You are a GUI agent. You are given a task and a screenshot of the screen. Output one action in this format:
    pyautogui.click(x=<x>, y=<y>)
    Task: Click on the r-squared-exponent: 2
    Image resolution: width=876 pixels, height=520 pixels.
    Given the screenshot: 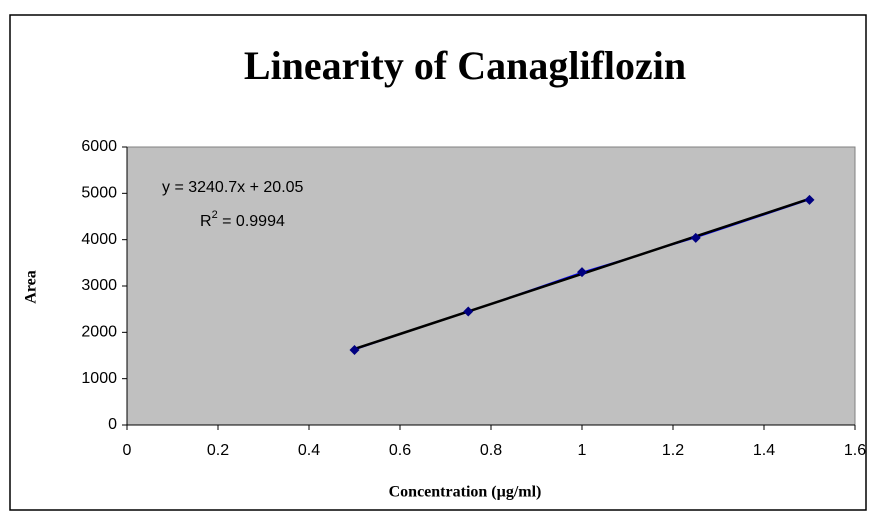 What is the action you would take?
    pyautogui.click(x=215, y=215)
    